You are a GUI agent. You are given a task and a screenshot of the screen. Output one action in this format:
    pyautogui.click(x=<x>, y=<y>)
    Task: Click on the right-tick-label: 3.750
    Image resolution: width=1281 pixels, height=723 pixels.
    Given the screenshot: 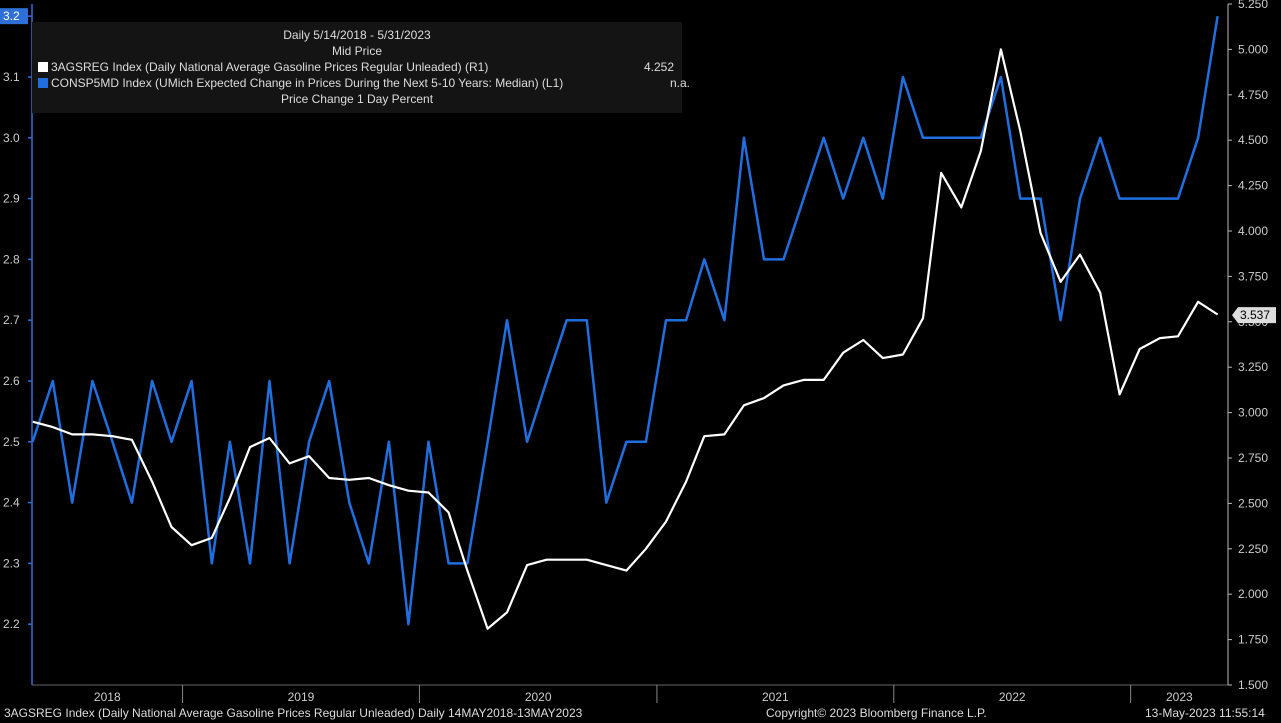 What is the action you would take?
    pyautogui.click(x=1253, y=276)
    